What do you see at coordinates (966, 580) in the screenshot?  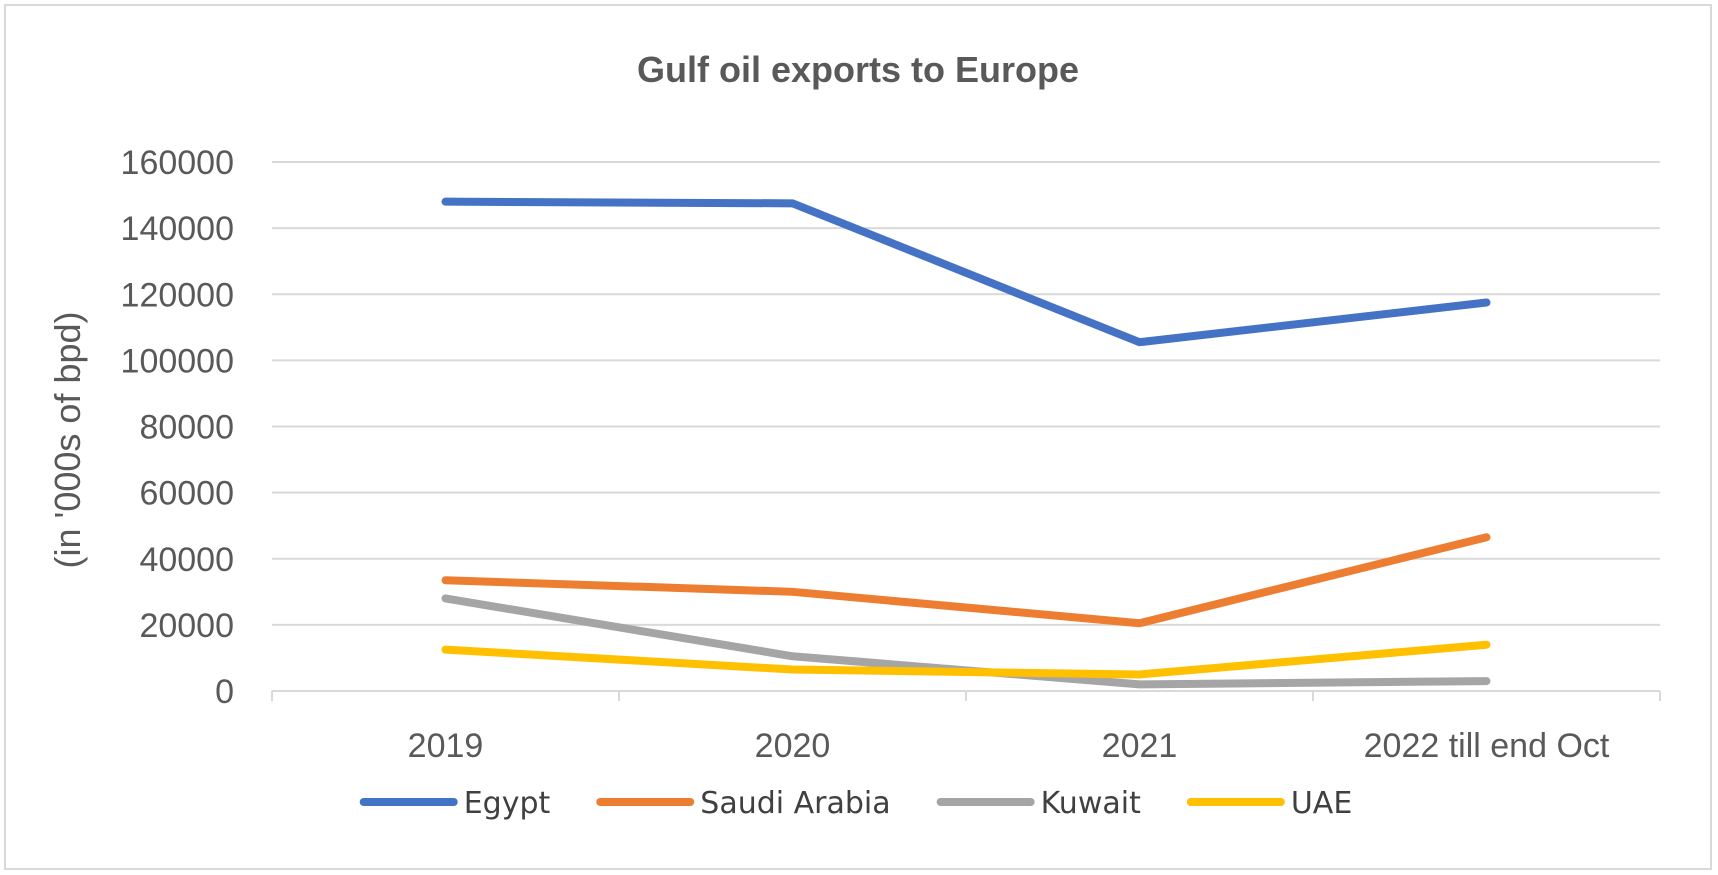 I see `series-line-saudi-arabia` at bounding box center [966, 580].